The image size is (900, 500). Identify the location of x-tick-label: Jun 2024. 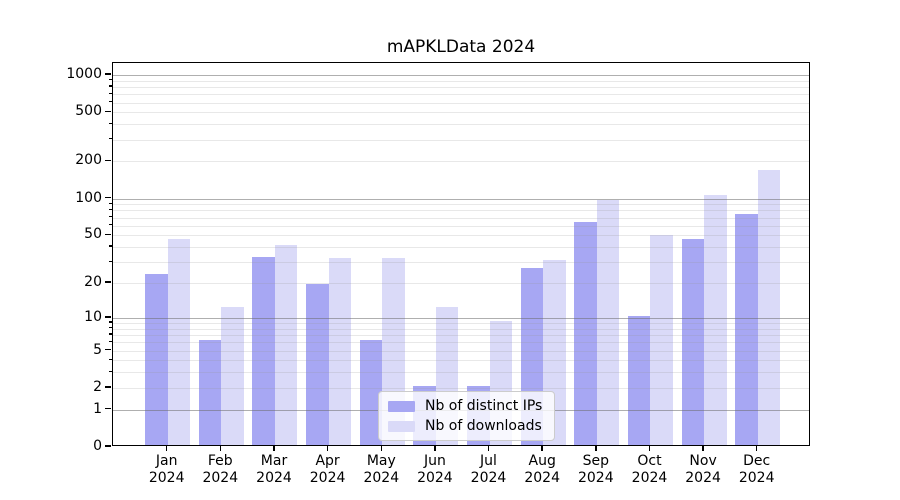
(435, 469).